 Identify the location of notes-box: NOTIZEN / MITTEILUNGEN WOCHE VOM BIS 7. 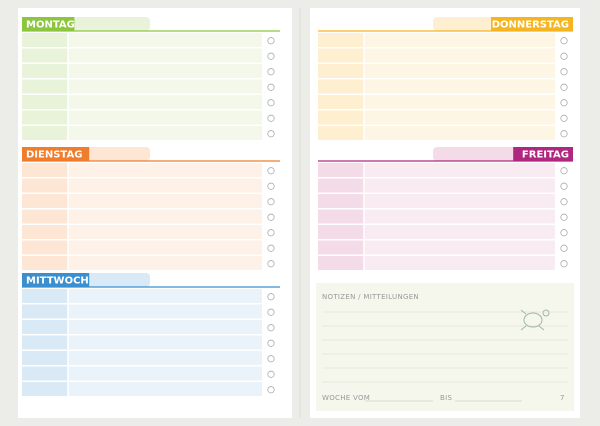
(445, 347).